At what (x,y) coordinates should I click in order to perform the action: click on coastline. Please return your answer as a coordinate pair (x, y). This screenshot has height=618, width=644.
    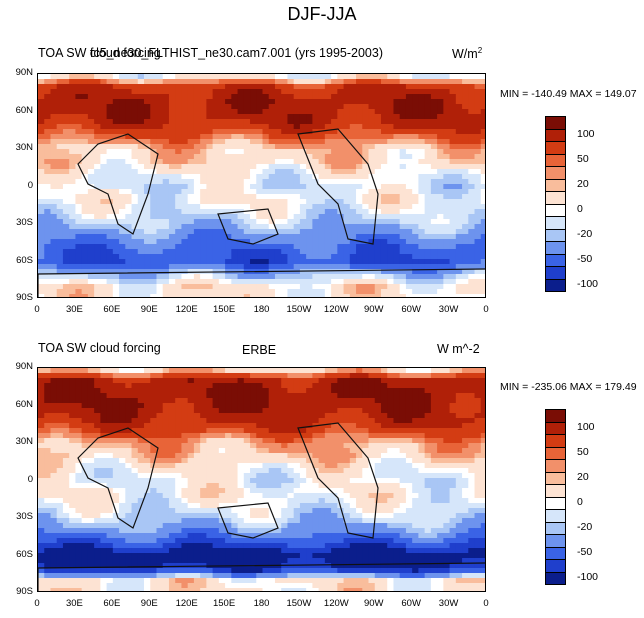
    Looking at the image, I should click on (248, 226).